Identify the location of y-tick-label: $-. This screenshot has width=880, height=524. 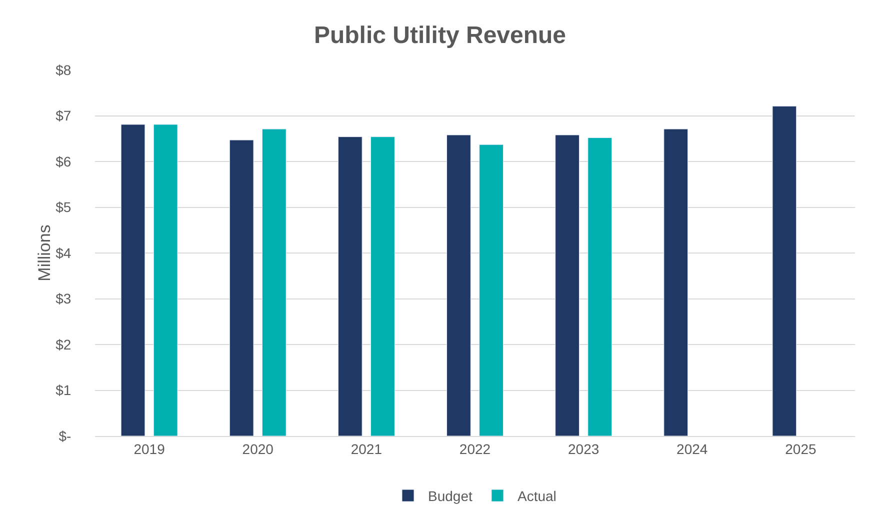
(65, 436).